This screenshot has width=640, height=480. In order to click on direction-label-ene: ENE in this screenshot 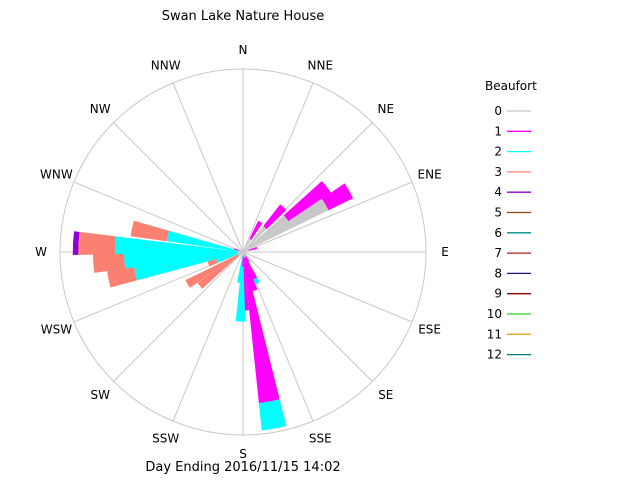, I will do `click(430, 175)`.